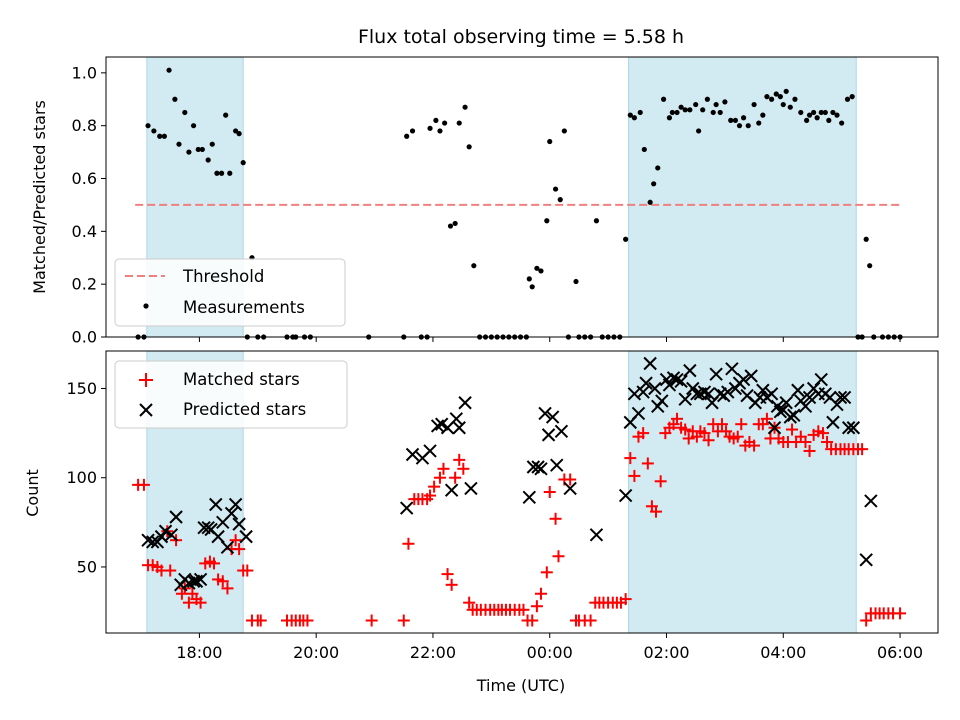 The height and width of the screenshot is (720, 960). Describe the element at coordinates (146, 410) in the screenshot. I see `legend-predicted-swatch` at that location.